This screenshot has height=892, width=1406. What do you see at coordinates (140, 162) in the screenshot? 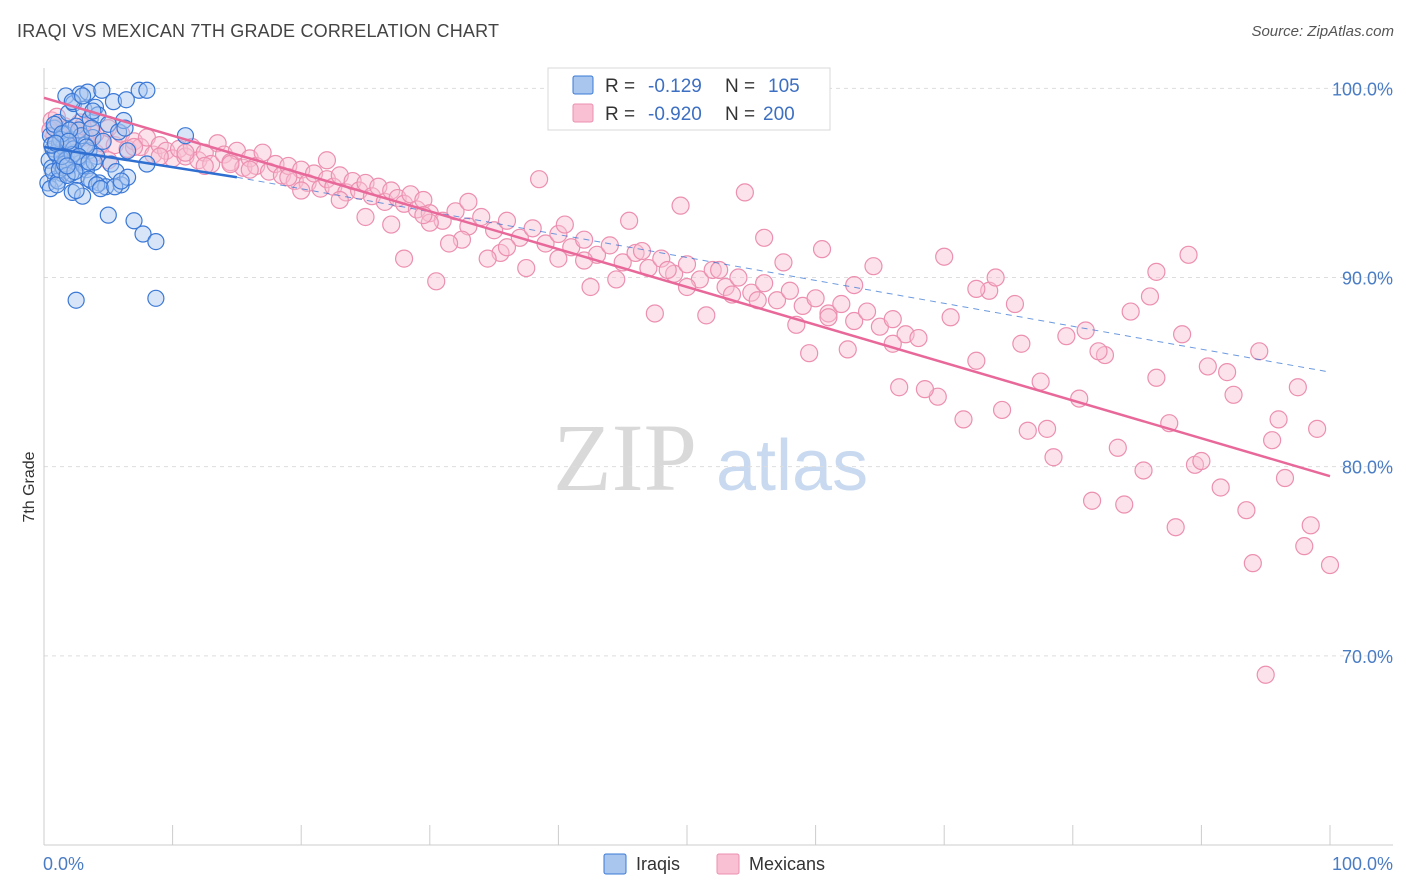
I see `iraqi-trend-line` at bounding box center [140, 162].